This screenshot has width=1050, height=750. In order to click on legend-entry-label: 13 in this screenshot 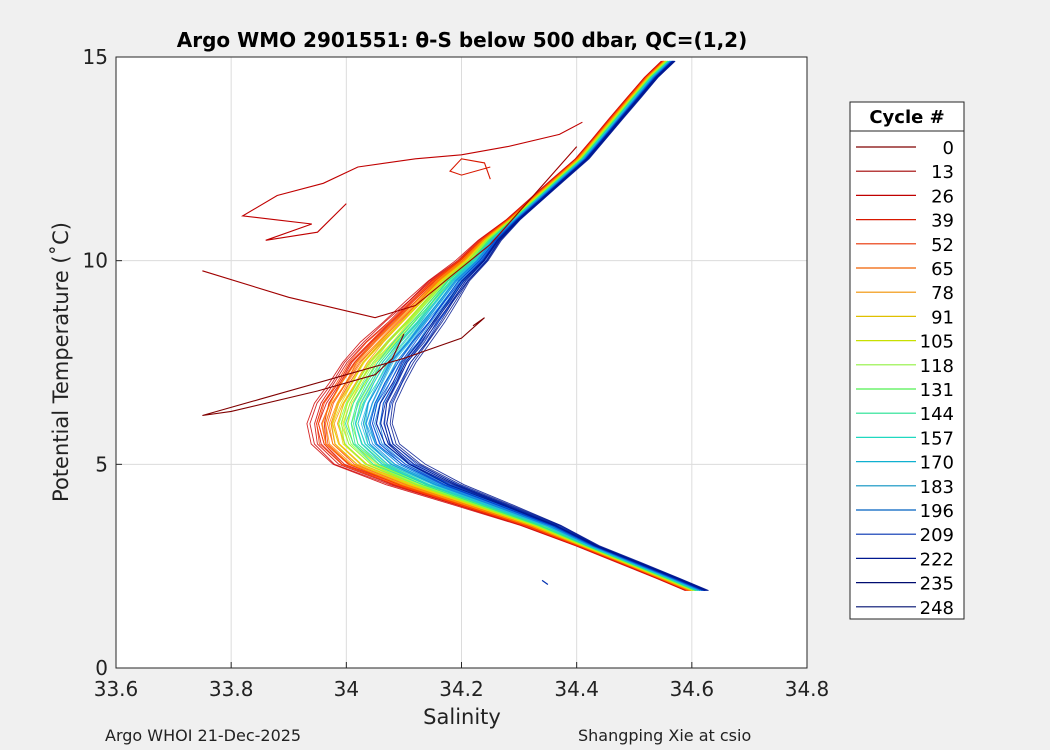, I will do `click(942, 172)`.